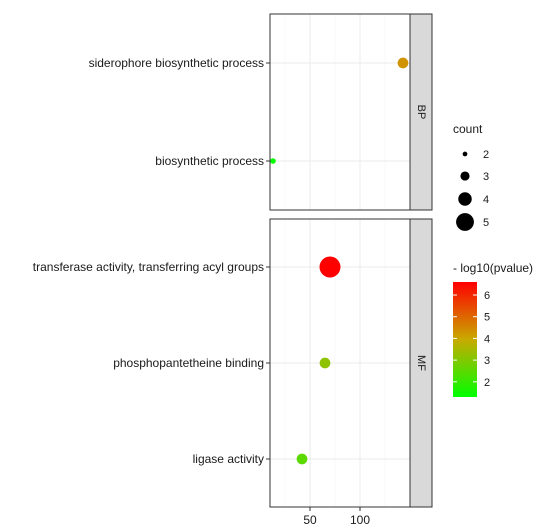 Image resolution: width=550 pixels, height=528 pixels. I want to click on size-legend-title: count, so click(468, 129).